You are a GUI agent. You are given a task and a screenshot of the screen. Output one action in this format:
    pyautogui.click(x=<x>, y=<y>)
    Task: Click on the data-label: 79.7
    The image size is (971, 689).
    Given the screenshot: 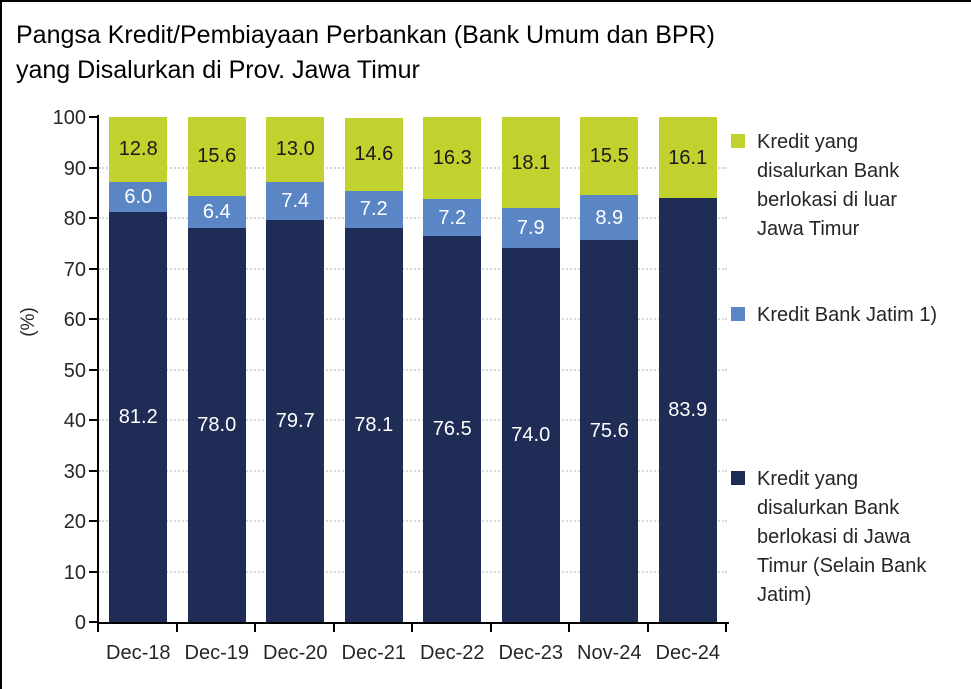 What is the action you would take?
    pyautogui.click(x=295, y=420)
    